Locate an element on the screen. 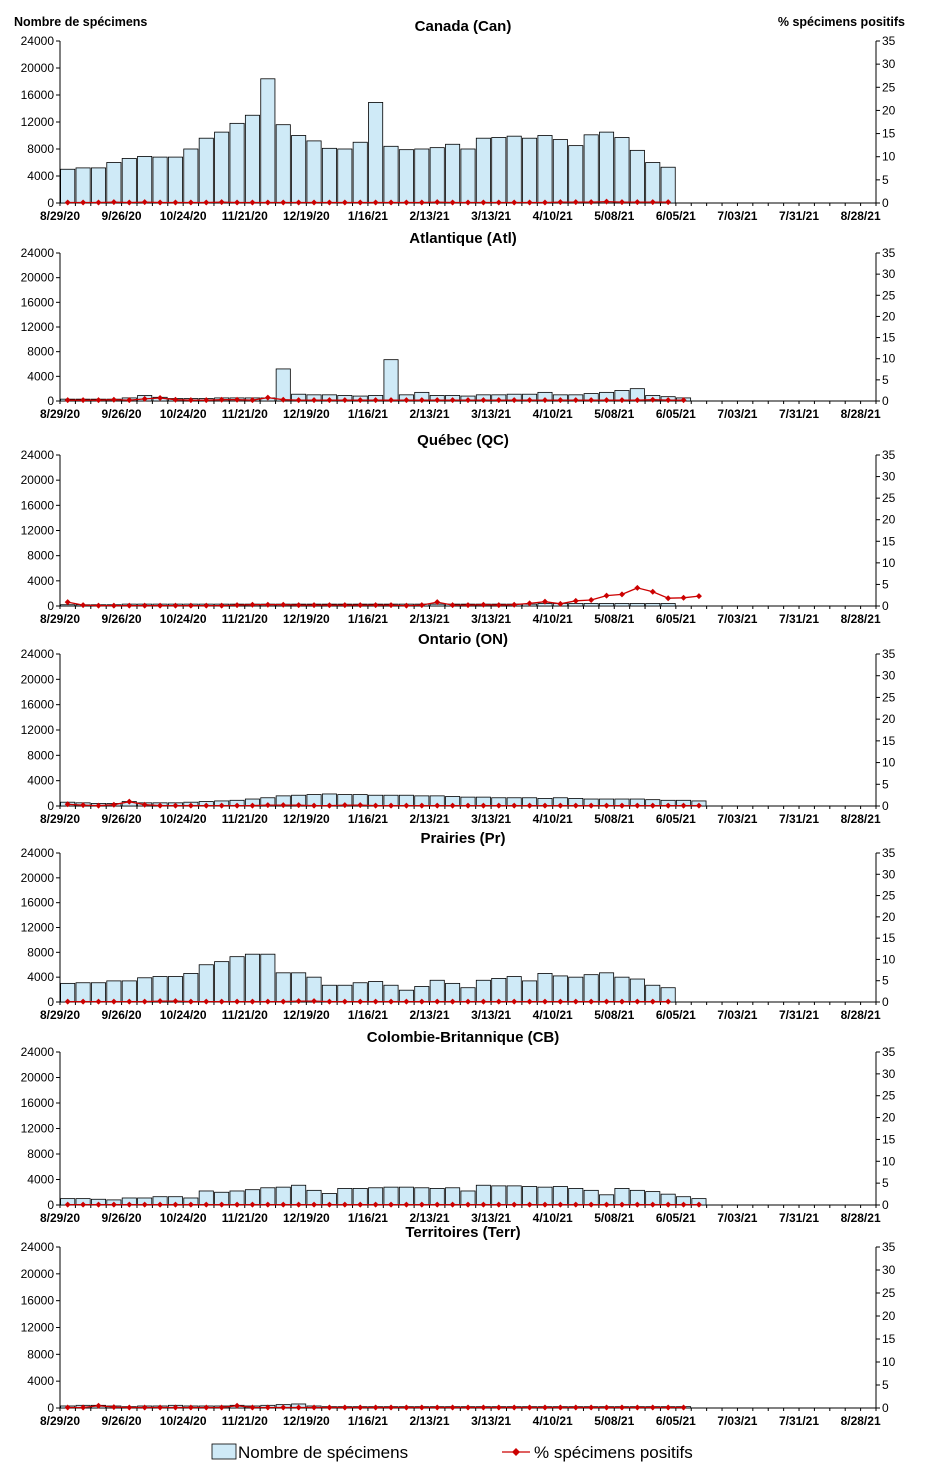 Image resolution: width=925 pixels, height=1473 pixels. x-tick-label: 5/08/21 is located at coordinates (614, 1421).